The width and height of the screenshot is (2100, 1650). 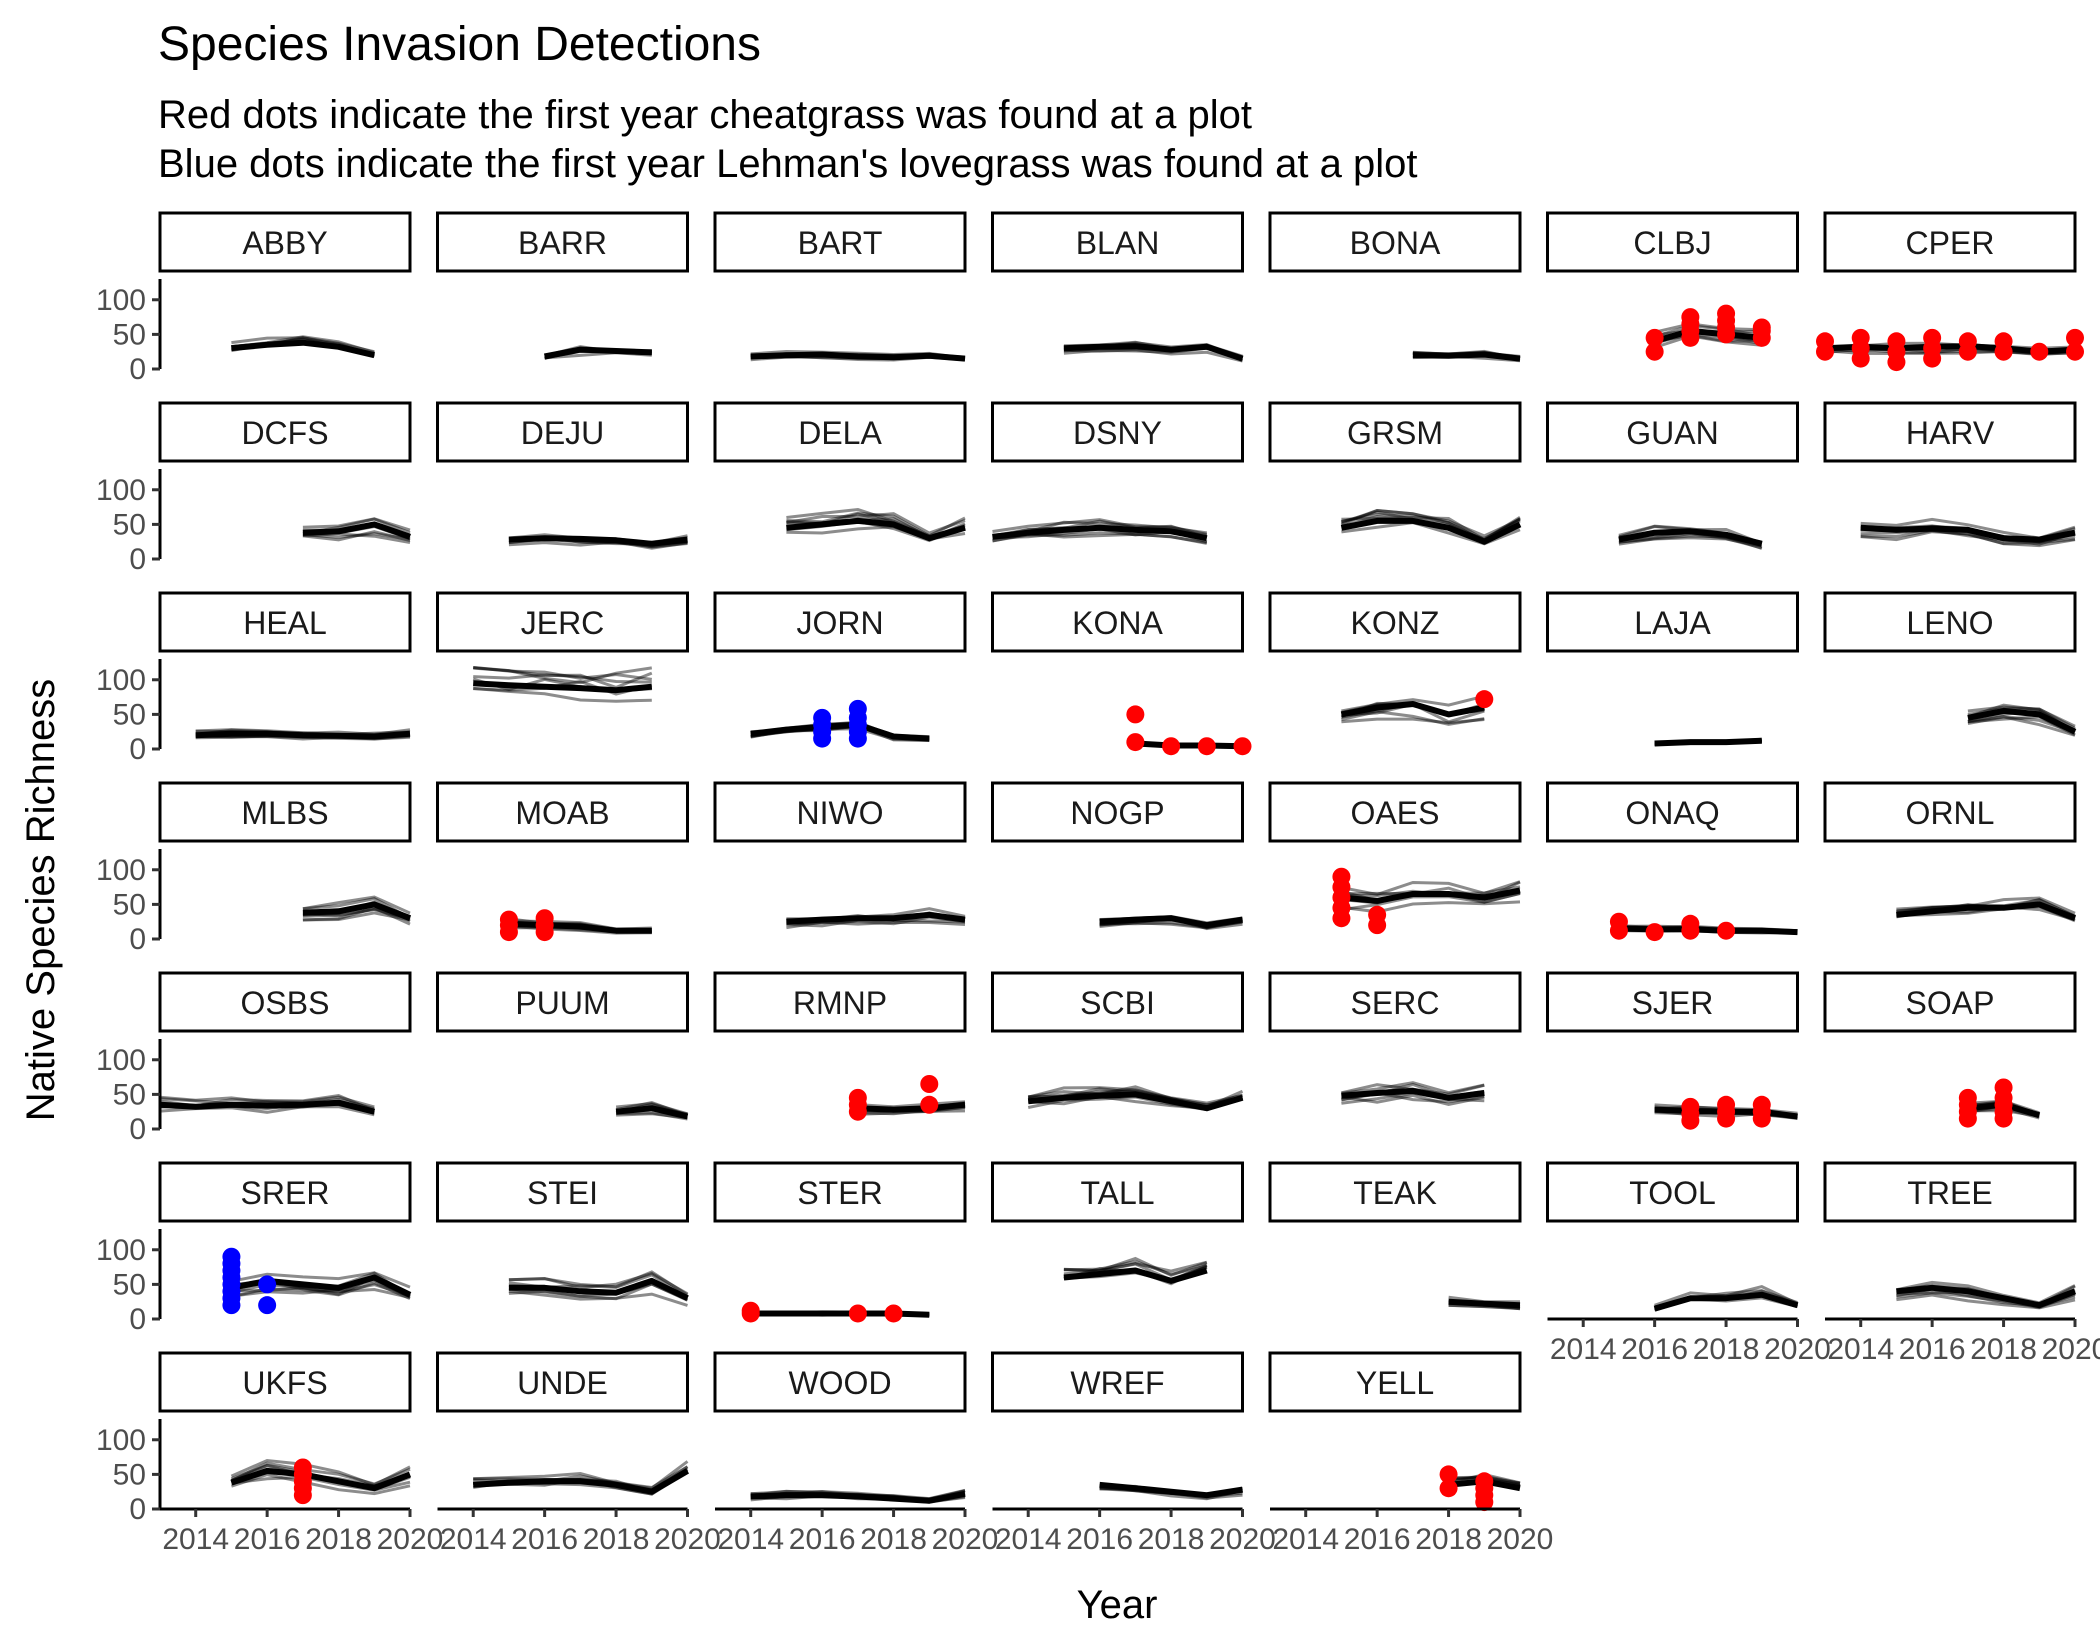 What do you see at coordinates (1395, 473) in the screenshot?
I see `facet-panel-grsm: GRSM` at bounding box center [1395, 473].